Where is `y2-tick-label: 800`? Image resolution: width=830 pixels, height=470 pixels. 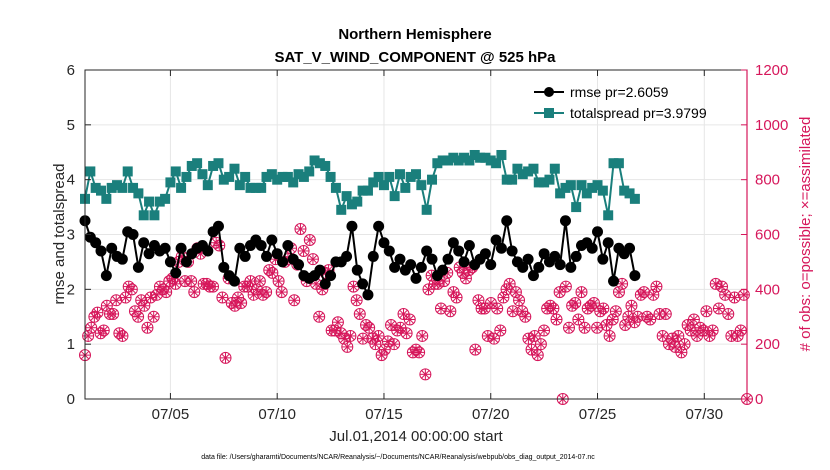 y2-tick-label: 800 is located at coordinates (767, 180).